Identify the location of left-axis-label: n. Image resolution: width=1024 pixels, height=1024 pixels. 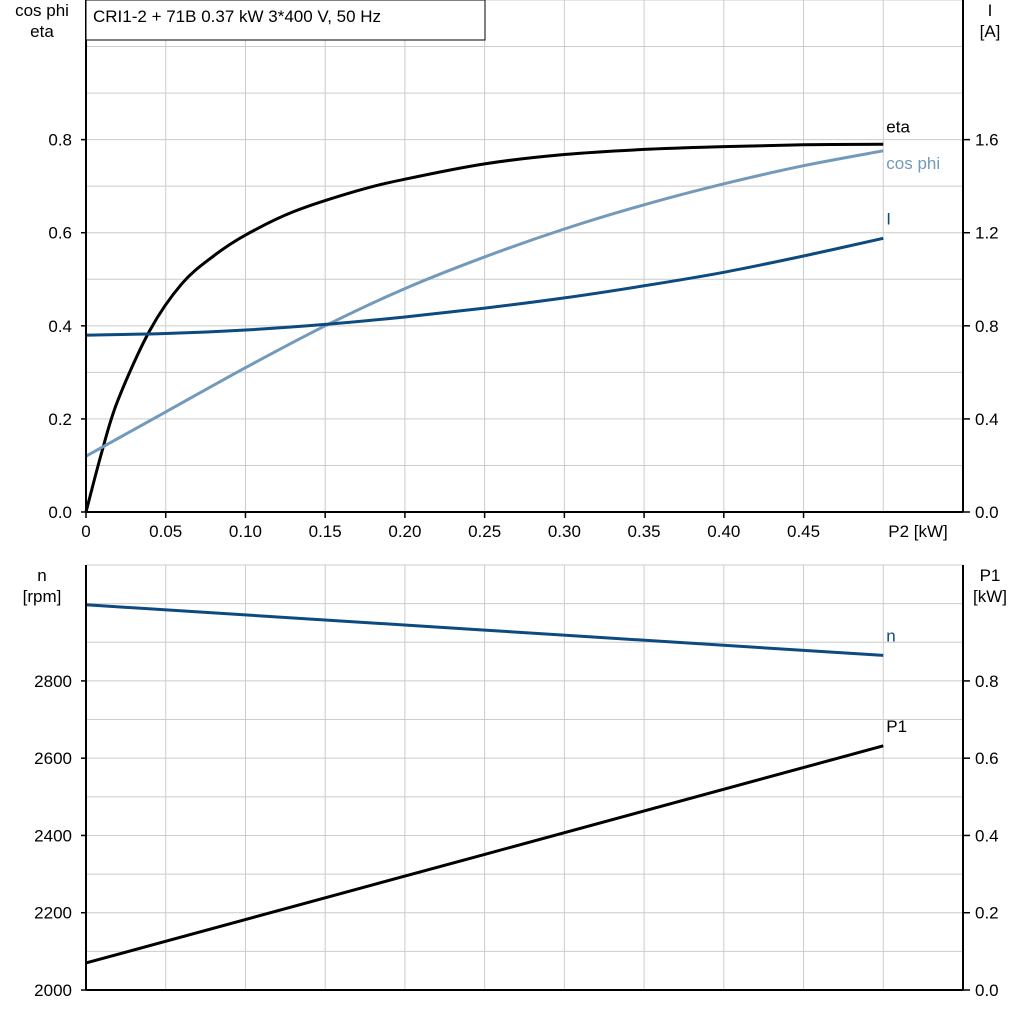
(41, 575).